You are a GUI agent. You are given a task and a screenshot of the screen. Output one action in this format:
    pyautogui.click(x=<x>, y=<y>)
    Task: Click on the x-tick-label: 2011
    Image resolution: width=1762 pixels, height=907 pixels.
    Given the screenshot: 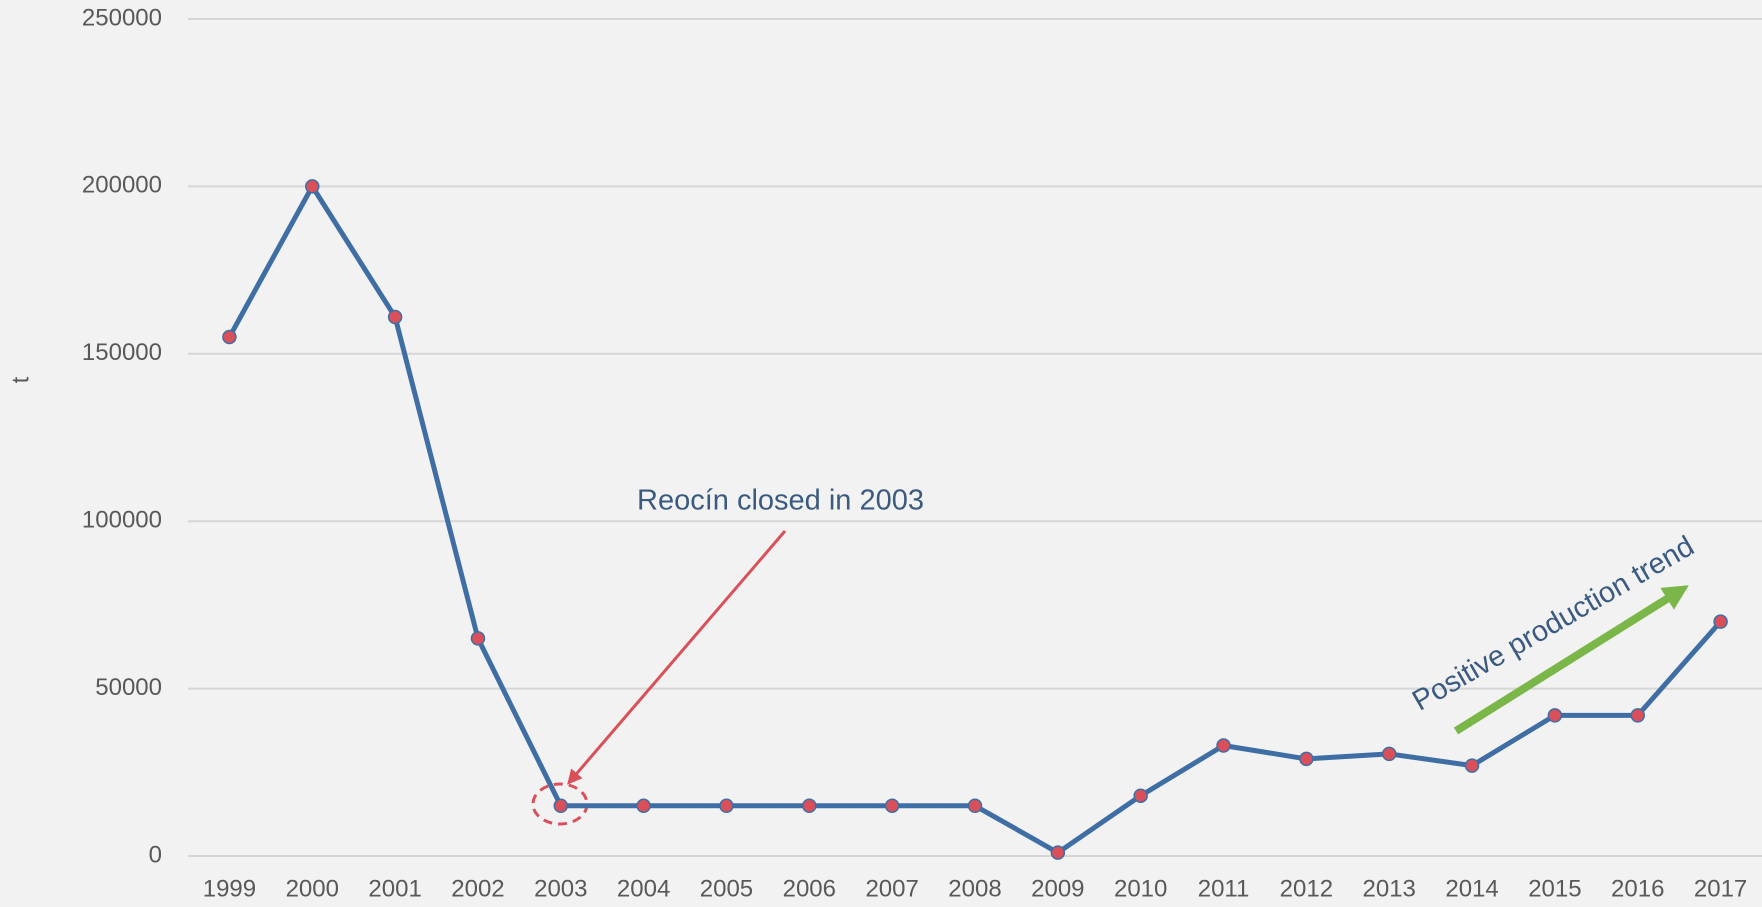 What is the action you would take?
    pyautogui.click(x=1224, y=888)
    